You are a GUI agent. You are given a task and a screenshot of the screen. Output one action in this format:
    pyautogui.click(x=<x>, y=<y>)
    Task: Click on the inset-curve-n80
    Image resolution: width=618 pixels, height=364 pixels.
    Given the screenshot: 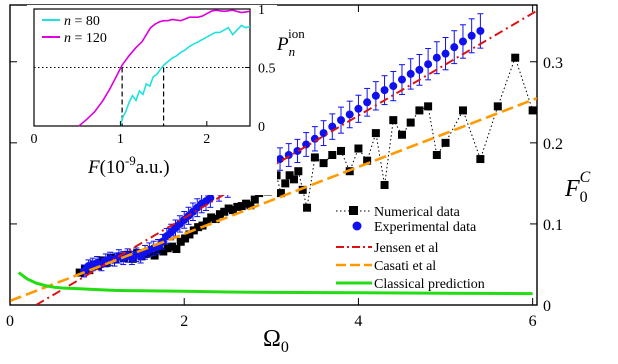 What is the action you would take?
    pyautogui.click(x=185, y=75)
    